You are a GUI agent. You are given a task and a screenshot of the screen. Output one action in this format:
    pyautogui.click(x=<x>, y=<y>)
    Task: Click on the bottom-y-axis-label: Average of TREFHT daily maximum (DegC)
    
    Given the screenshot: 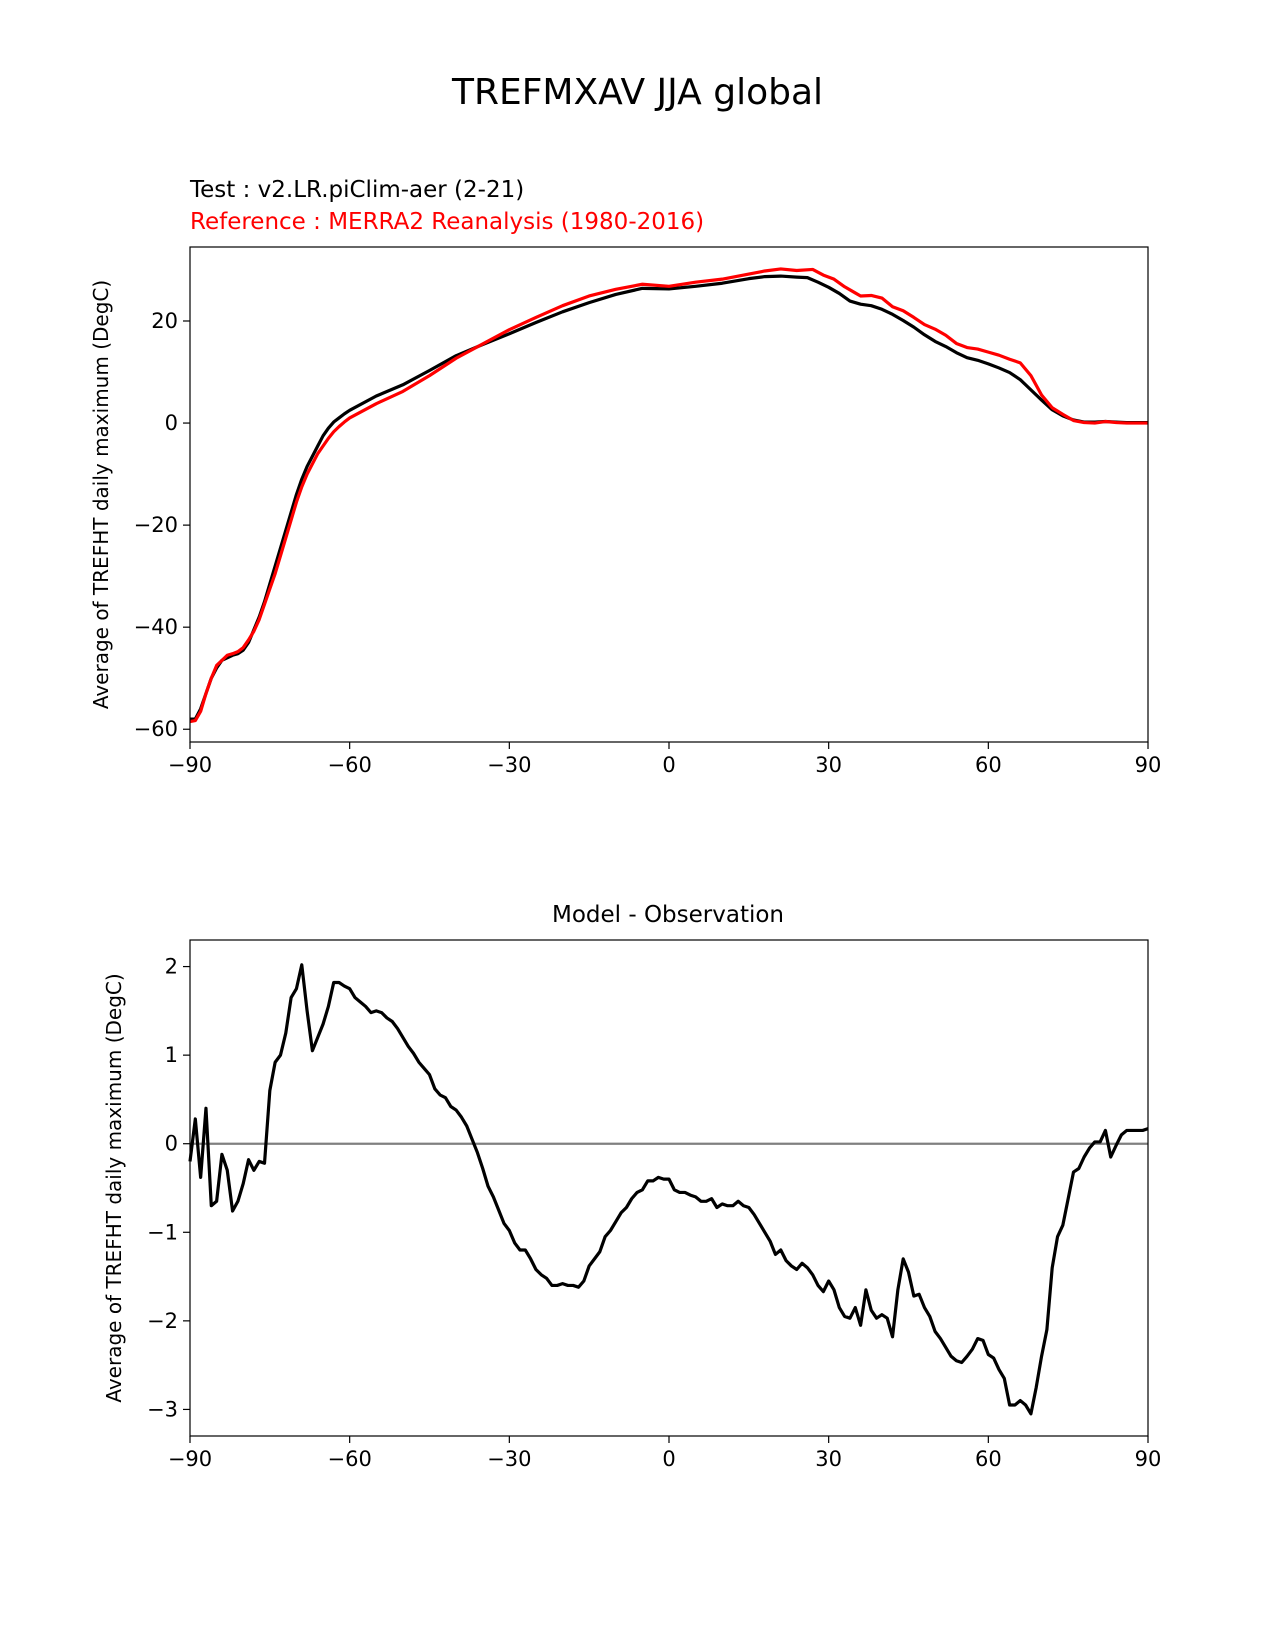 What is the action you would take?
    pyautogui.click(x=114, y=1187)
    